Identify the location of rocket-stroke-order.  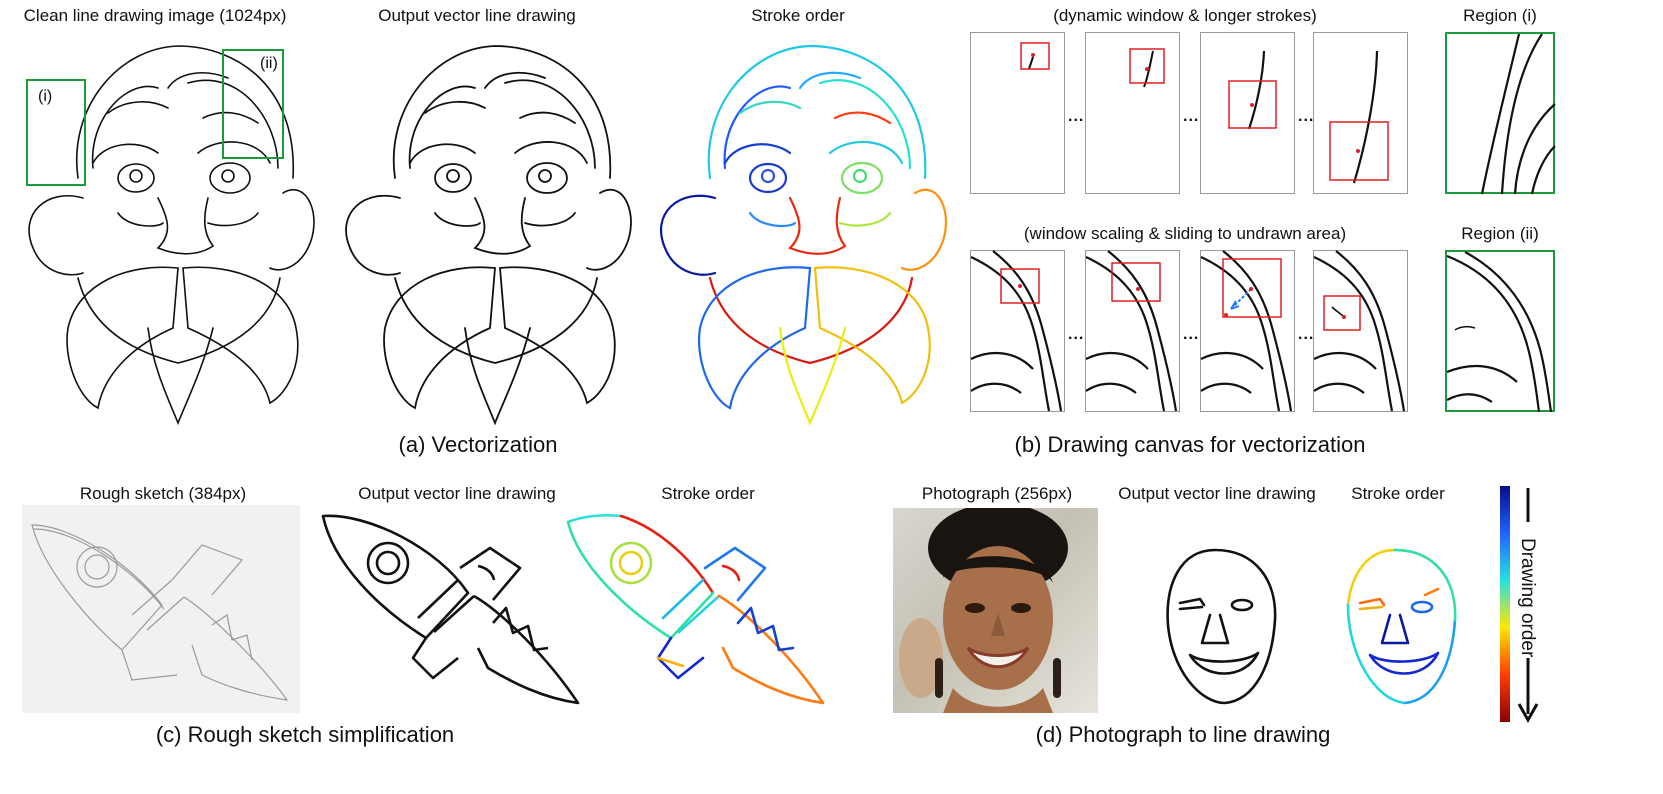
(695, 609).